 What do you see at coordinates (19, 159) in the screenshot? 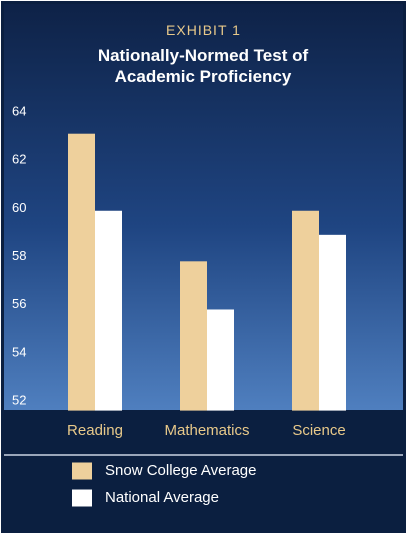
I see `y-tick-label: 62` at bounding box center [19, 159].